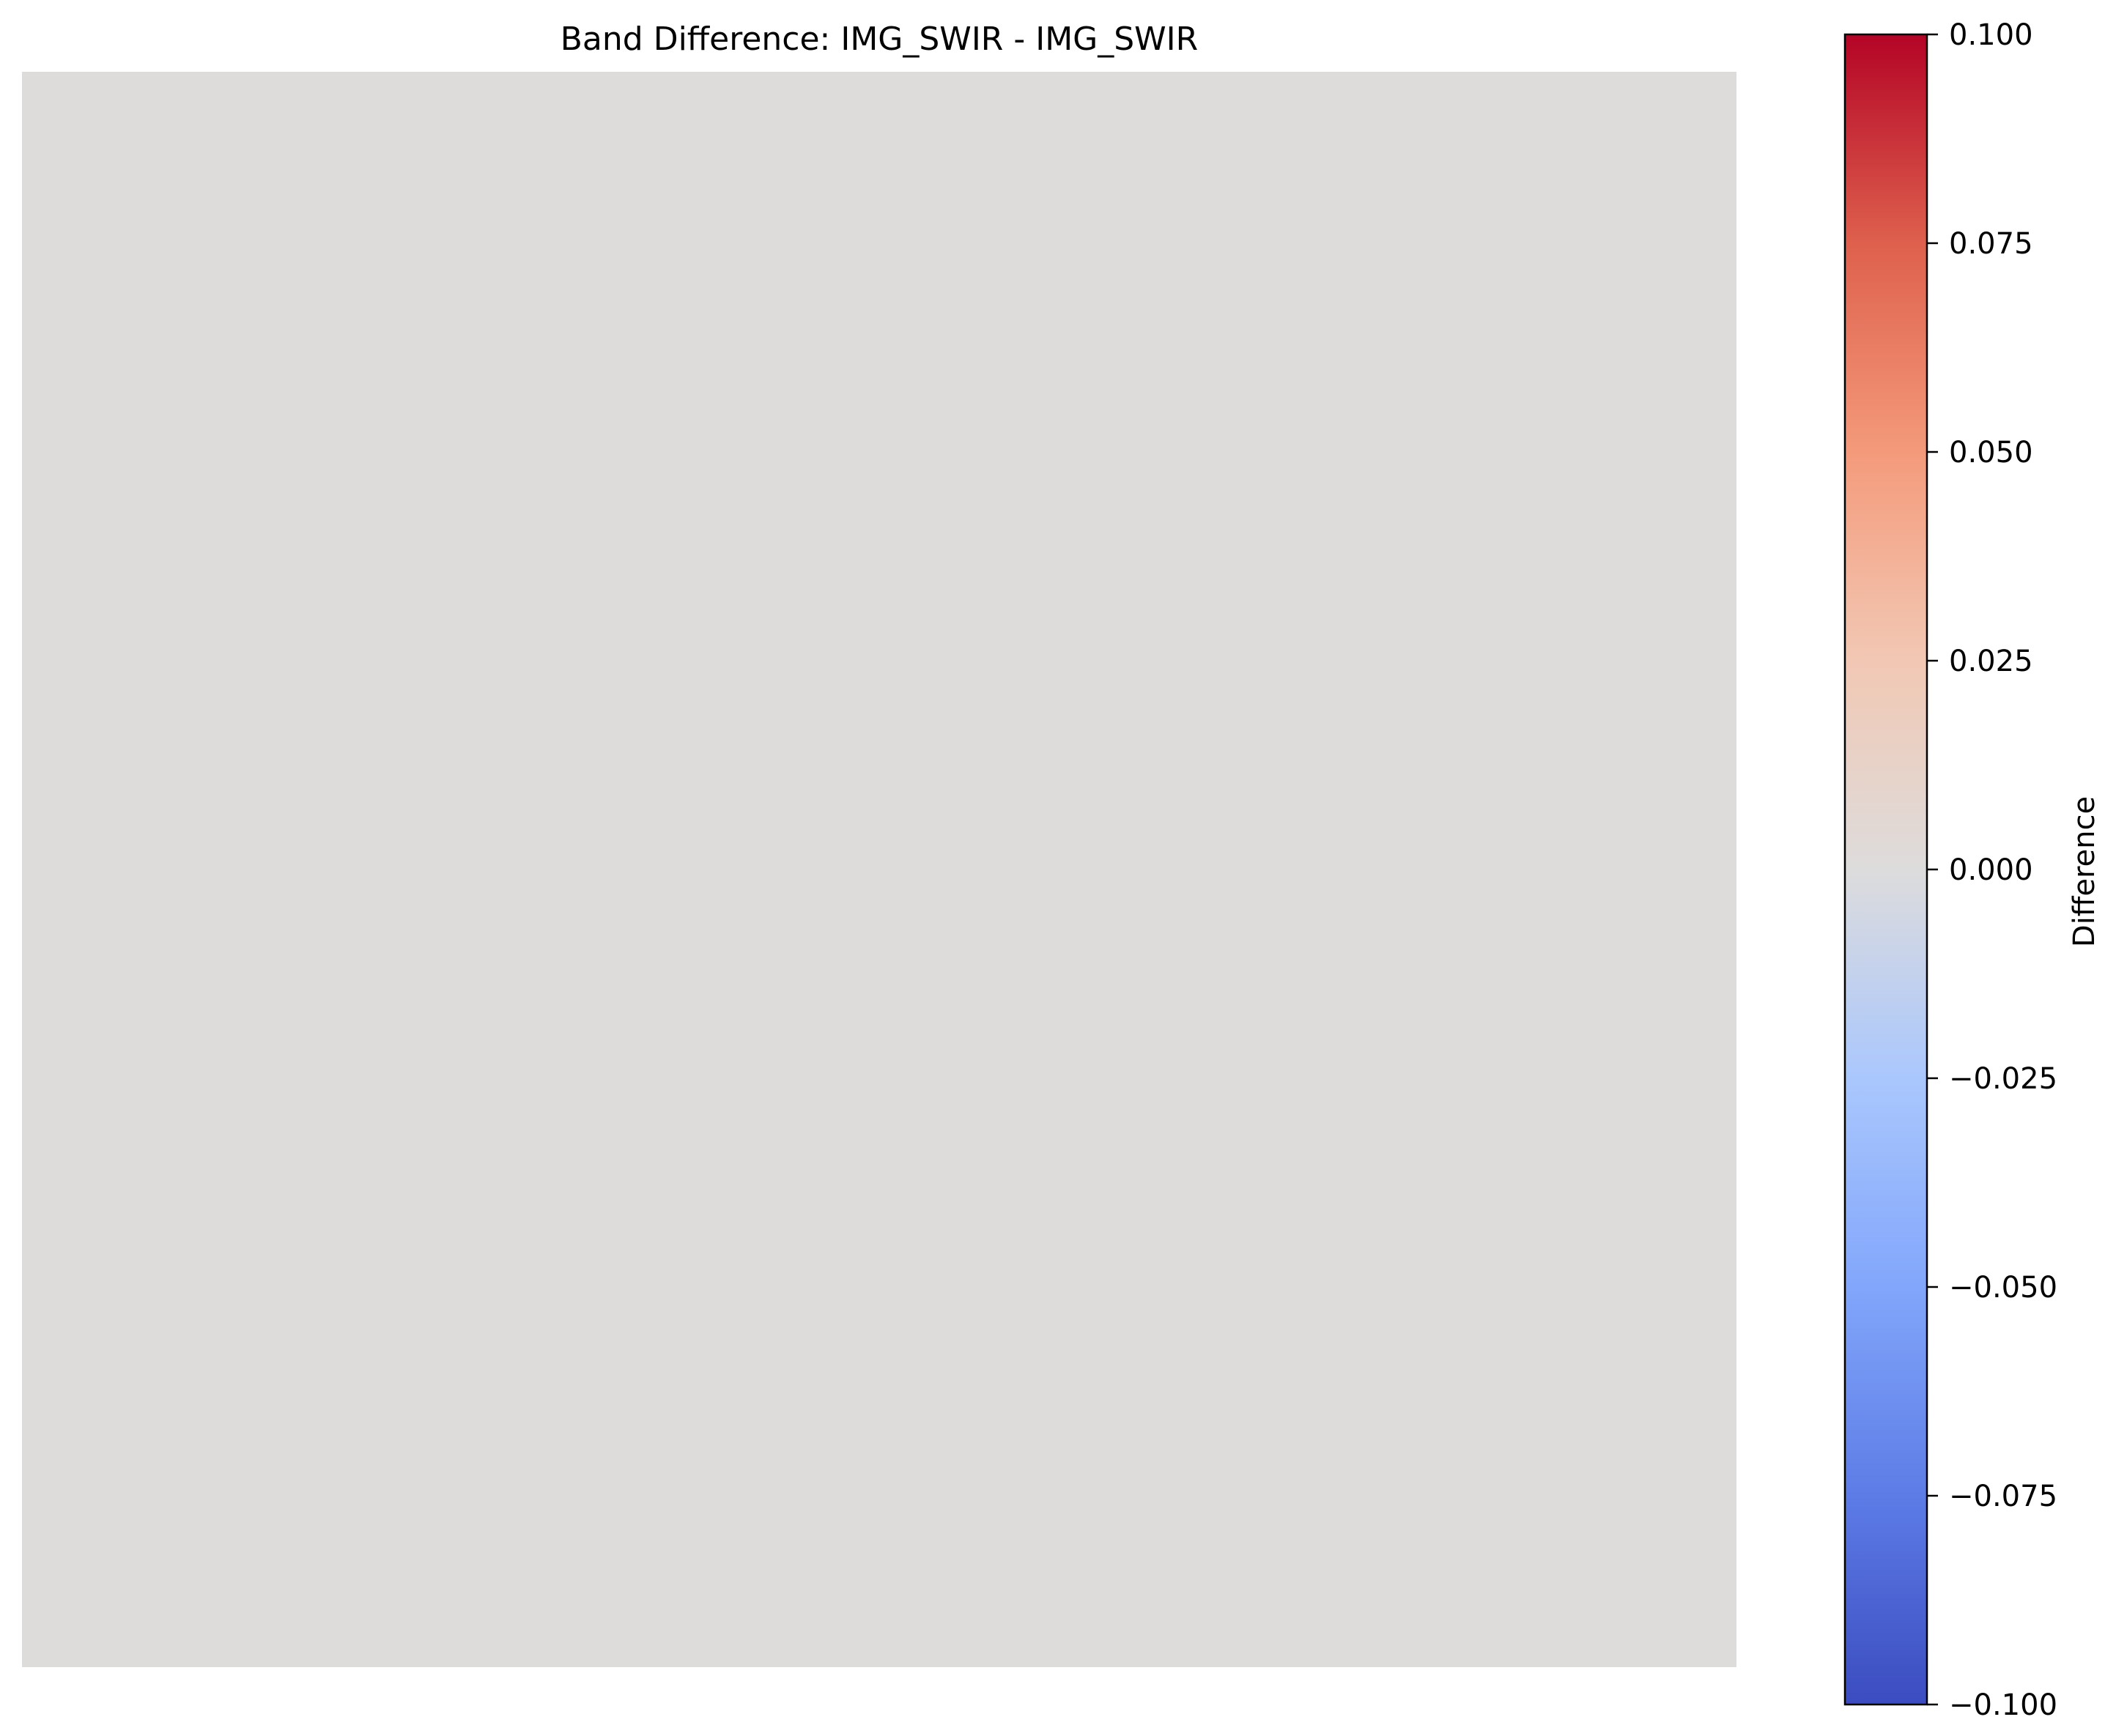 This screenshot has width=2116, height=1736. Describe the element at coordinates (1991, 661) in the screenshot. I see `colorbar-tick-label: 0.025` at that location.